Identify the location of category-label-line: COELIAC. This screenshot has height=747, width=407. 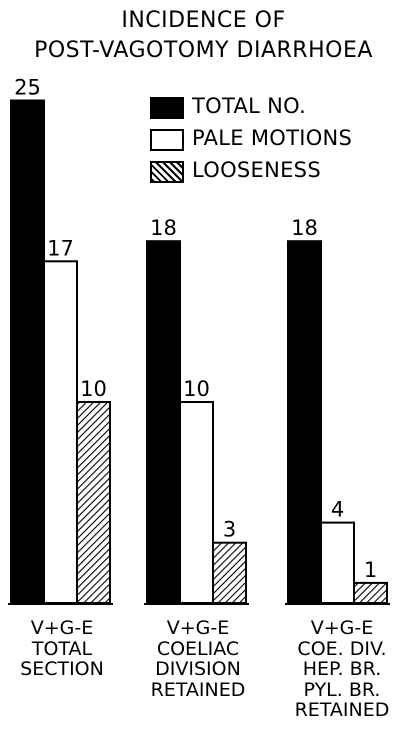
(198, 648).